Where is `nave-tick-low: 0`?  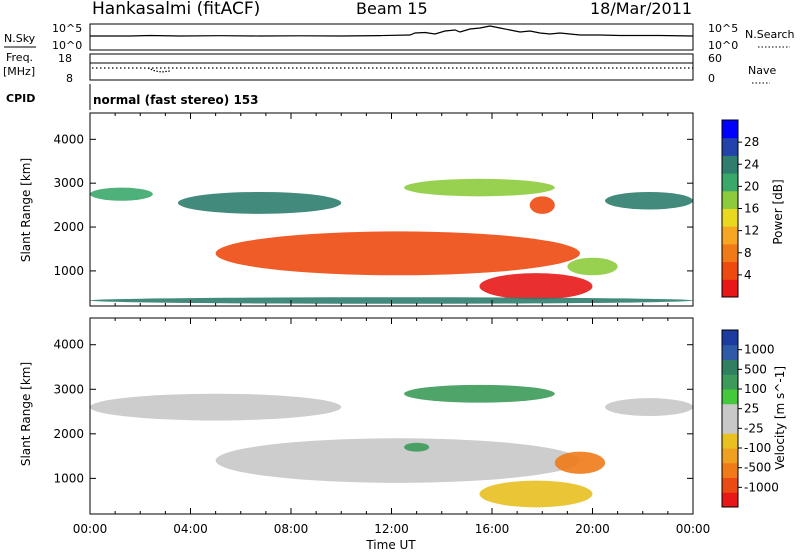 nave-tick-low: 0 is located at coordinates (711, 78).